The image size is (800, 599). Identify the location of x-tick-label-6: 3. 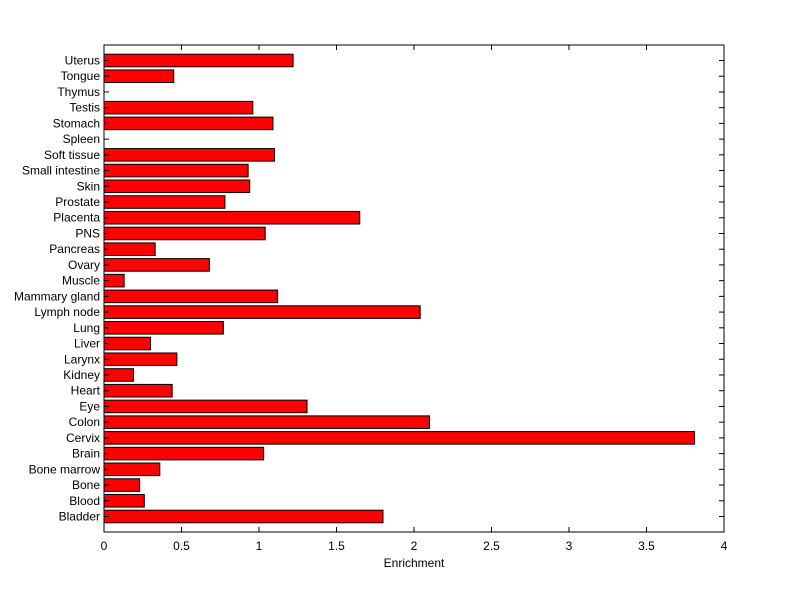
(569, 546).